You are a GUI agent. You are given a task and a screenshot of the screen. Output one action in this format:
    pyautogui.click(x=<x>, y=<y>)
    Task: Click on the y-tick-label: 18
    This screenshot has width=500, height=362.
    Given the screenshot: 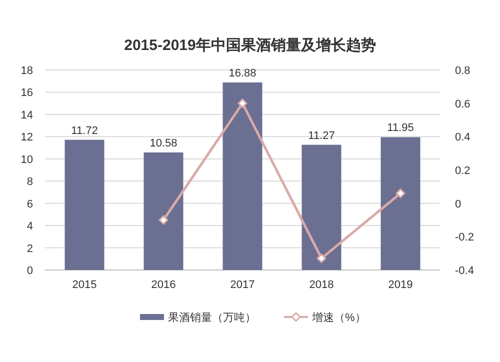 What is the action you would take?
    pyautogui.click(x=26, y=71)
    